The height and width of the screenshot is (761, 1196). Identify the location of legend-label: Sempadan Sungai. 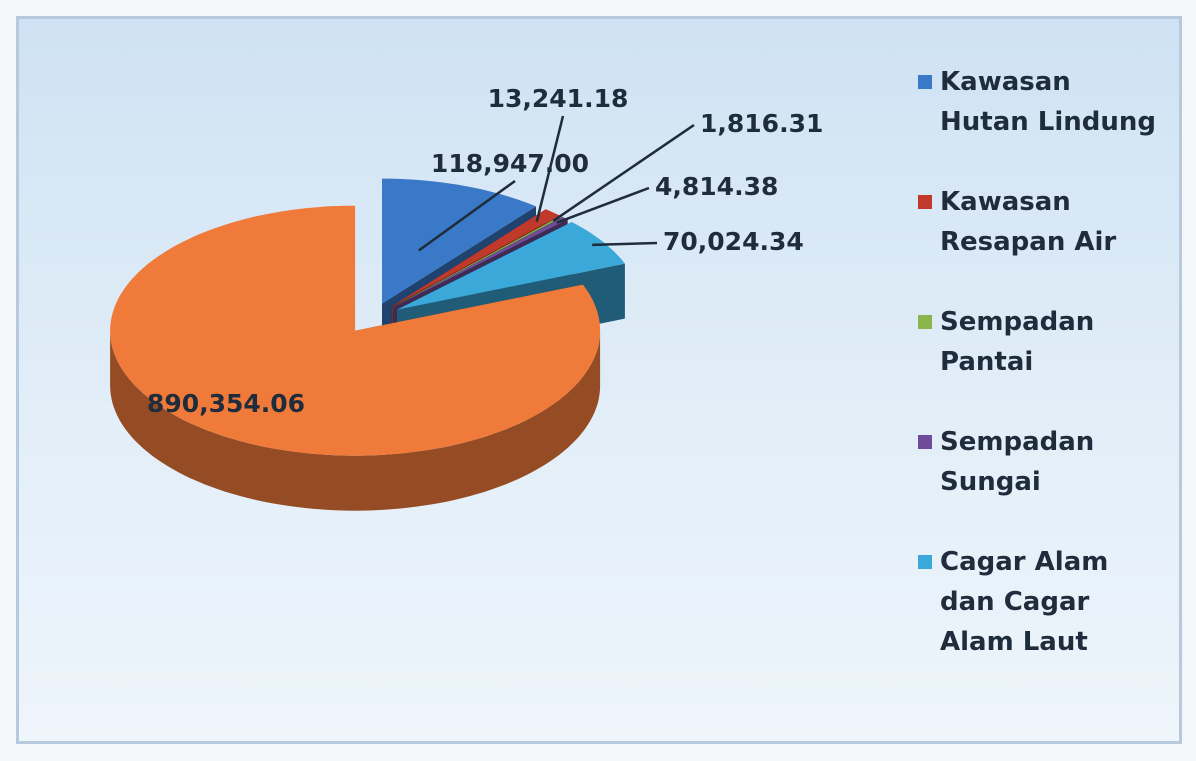
(1017, 462).